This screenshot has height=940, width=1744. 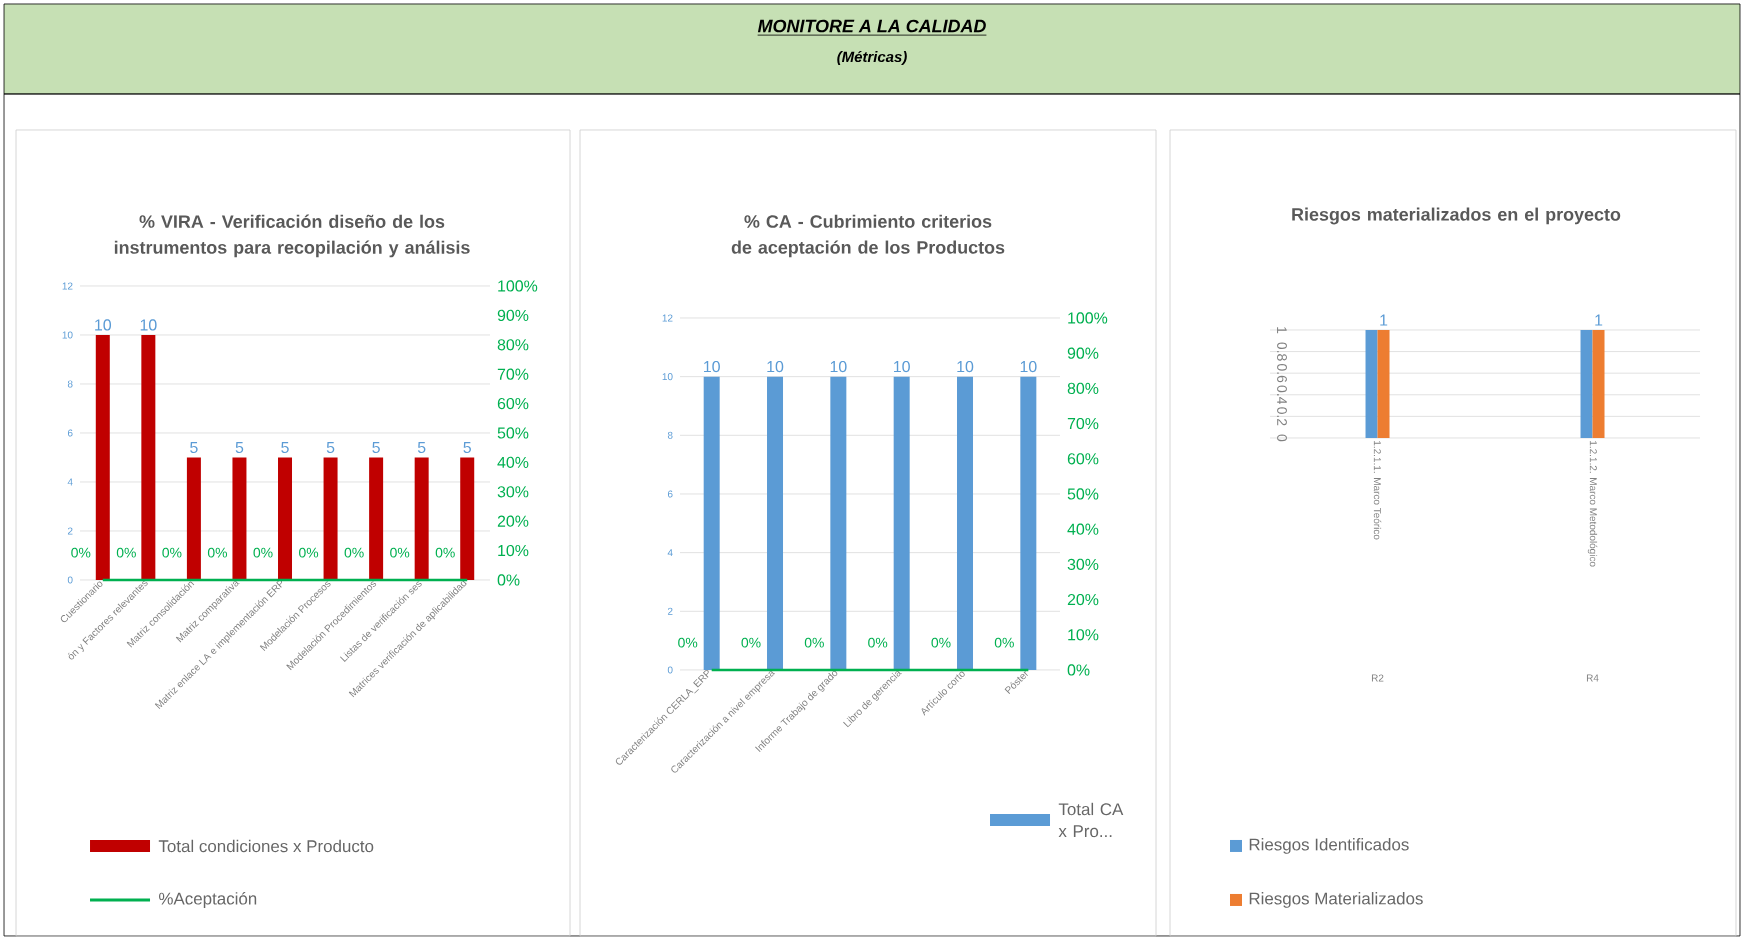 I want to click on chart-title: Riesgos materializados en el proyecto, so click(x=1456, y=216).